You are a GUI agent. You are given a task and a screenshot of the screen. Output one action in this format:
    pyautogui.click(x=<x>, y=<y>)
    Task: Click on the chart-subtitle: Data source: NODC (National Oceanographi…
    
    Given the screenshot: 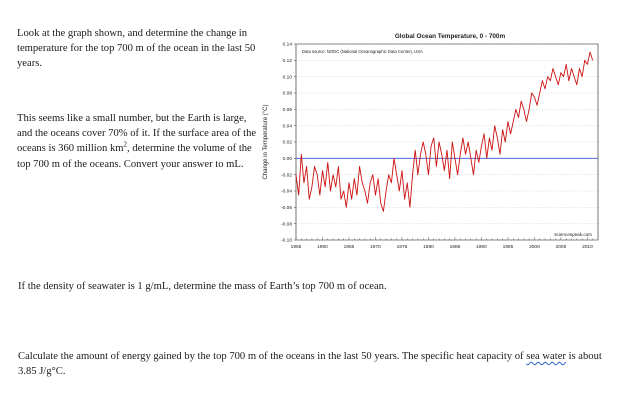 What is the action you would take?
    pyautogui.click(x=362, y=51)
    